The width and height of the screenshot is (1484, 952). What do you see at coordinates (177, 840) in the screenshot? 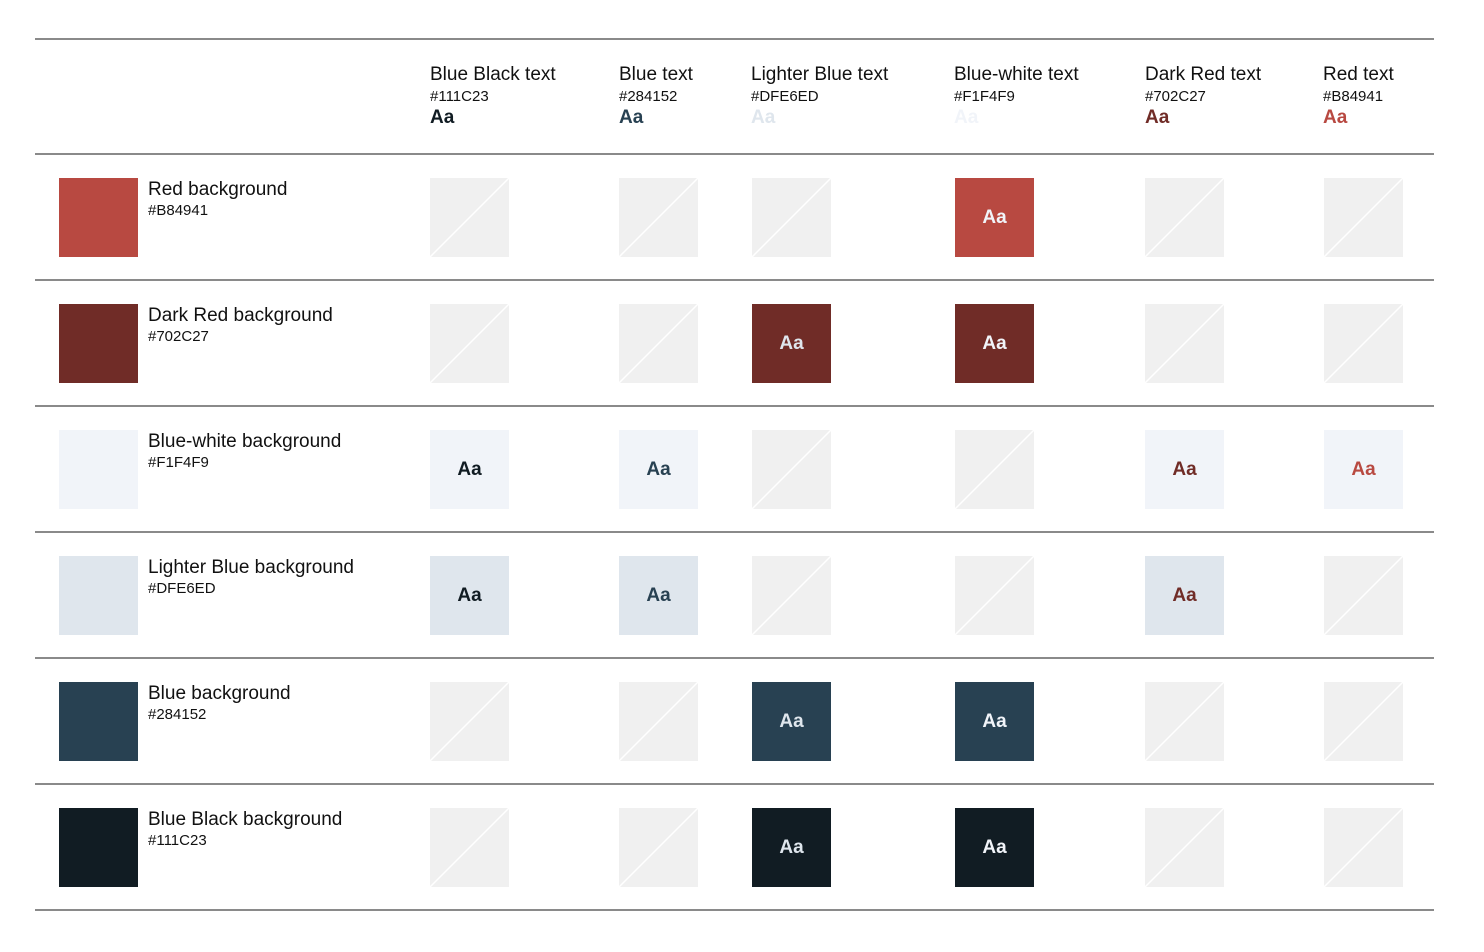
I see `background-hex: #111C23` at bounding box center [177, 840].